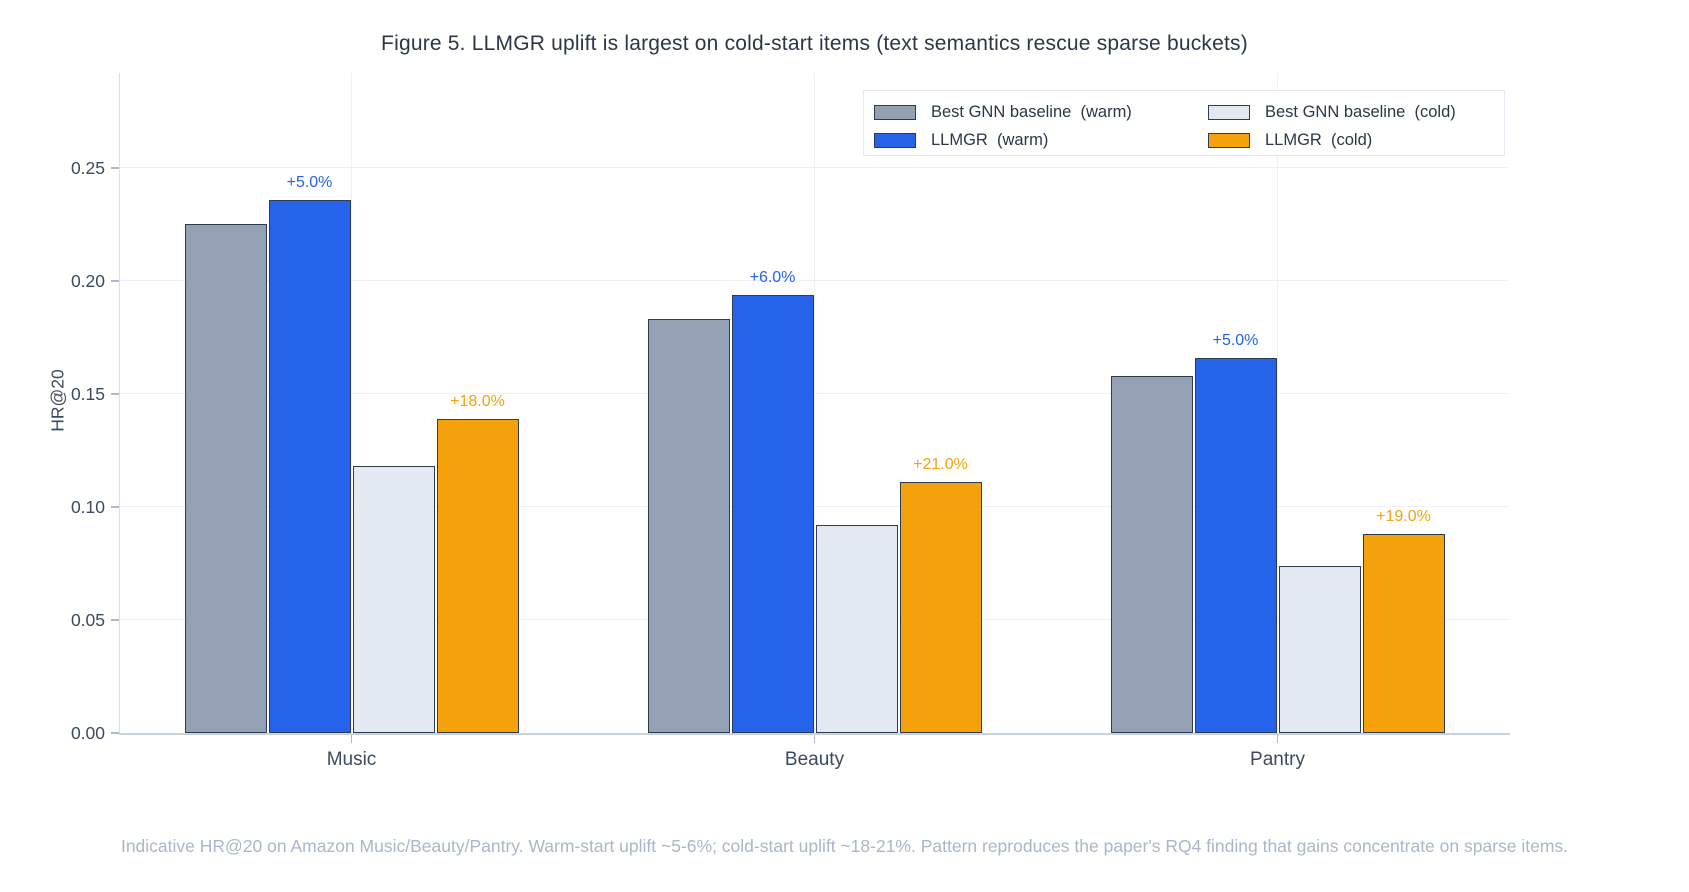 The width and height of the screenshot is (1689, 892). I want to click on uplift-annotation: +19.0%, so click(1403, 517).